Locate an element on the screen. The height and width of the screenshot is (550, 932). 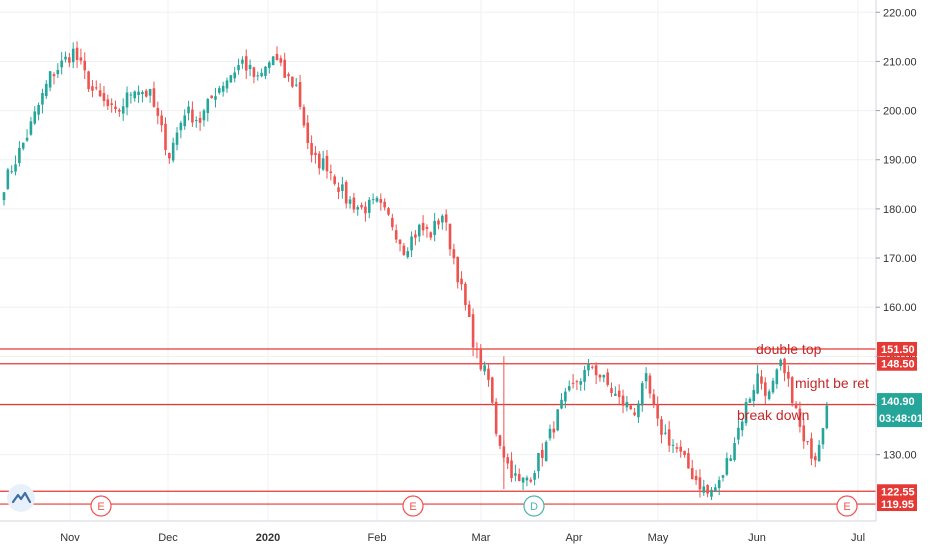
price-axis-background is located at coordinates (904, 275).